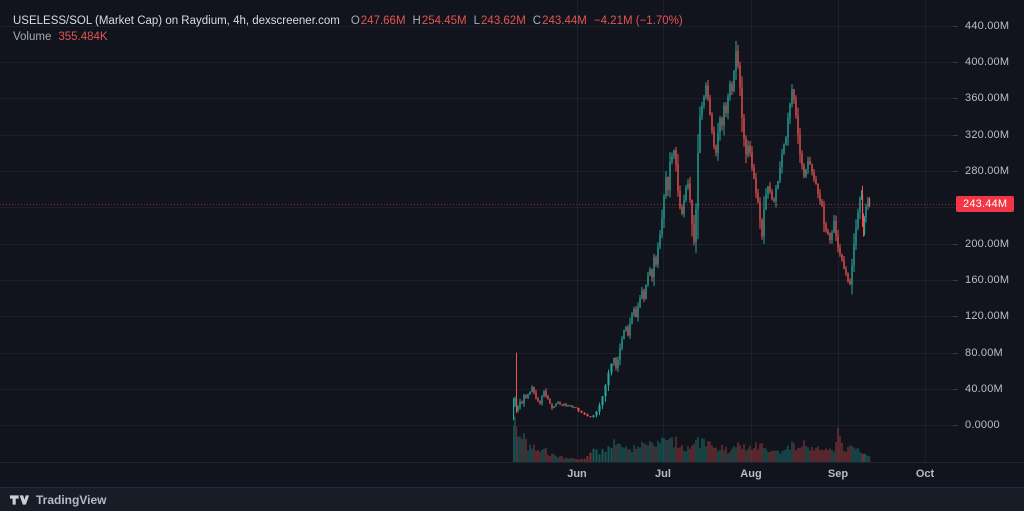 This screenshot has height=511, width=1024. I want to click on volume-value: 355.484K, so click(83, 37).